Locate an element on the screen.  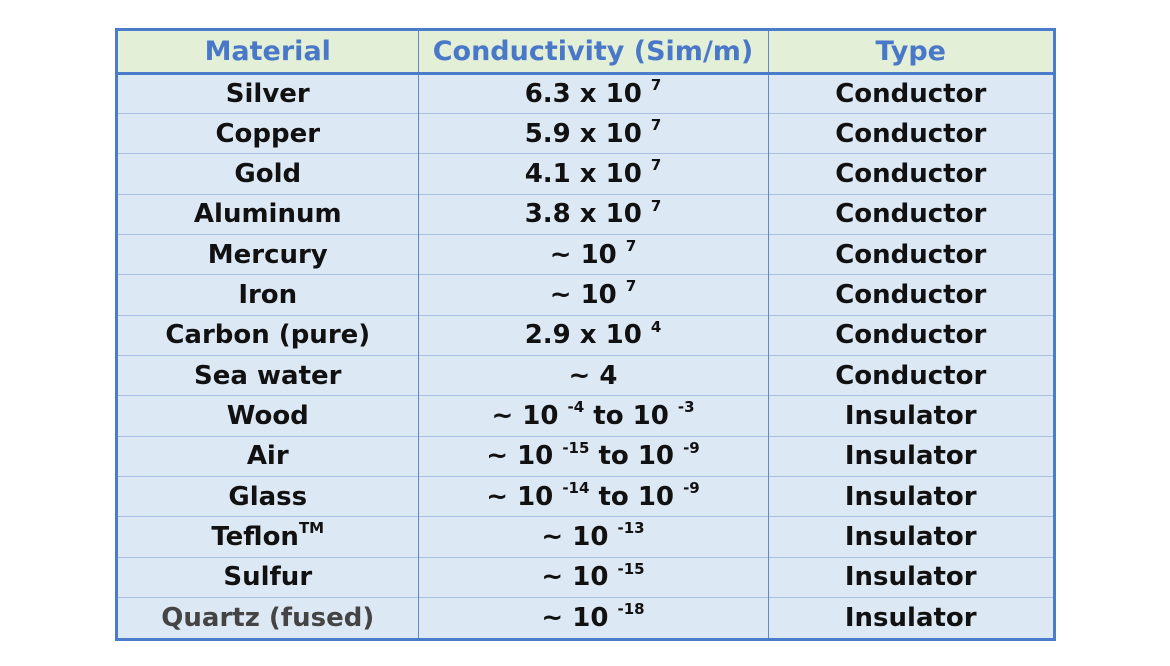
material-name: Wood is located at coordinates (267, 415).